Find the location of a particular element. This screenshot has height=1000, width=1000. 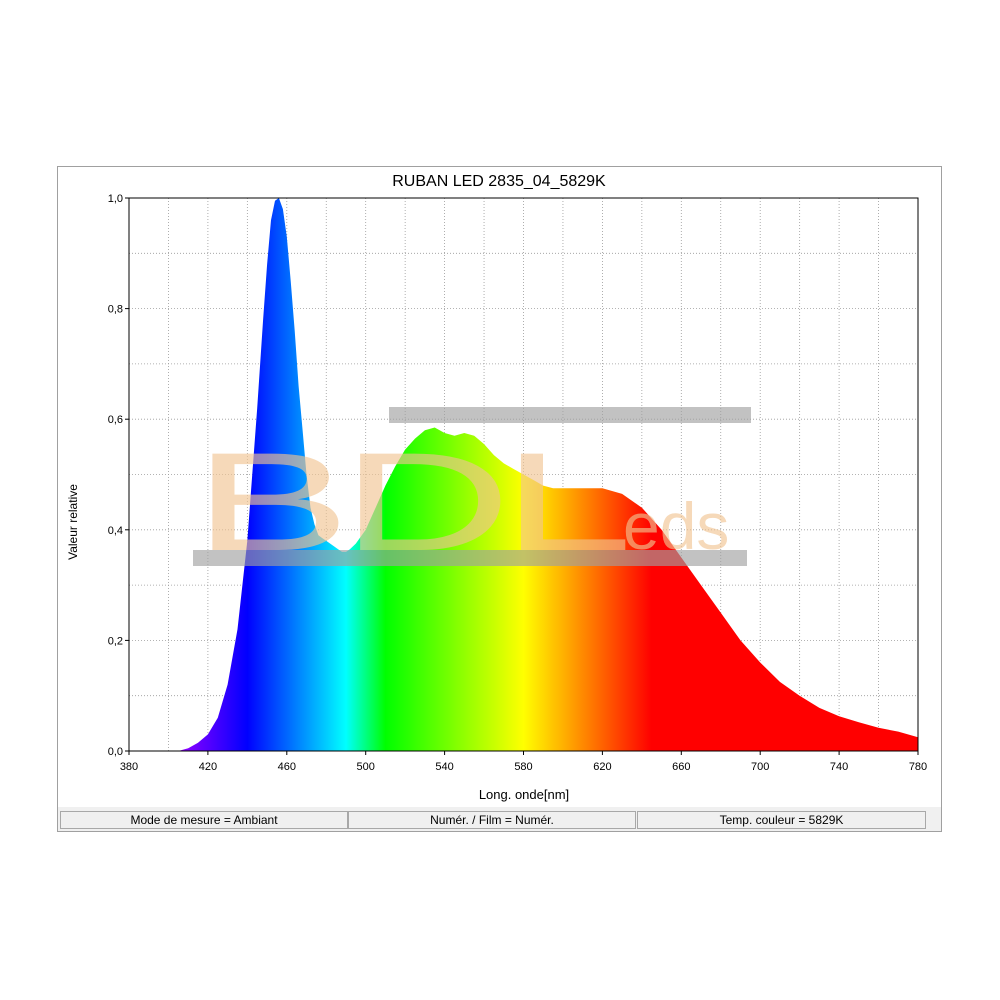

x-axis-label: Long. onde[nm] is located at coordinates (524, 794).